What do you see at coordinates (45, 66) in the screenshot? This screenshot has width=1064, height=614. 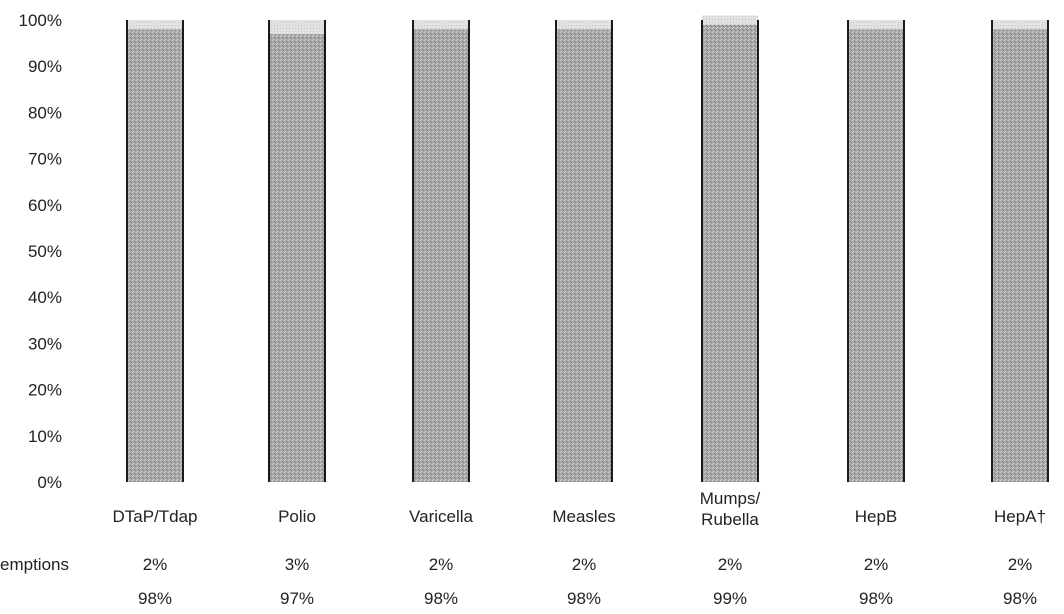 I see `y-tick-label: 90%` at bounding box center [45, 66].